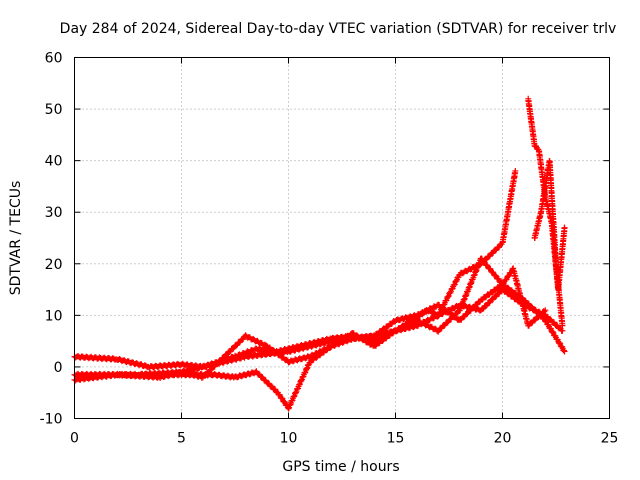 This screenshot has width=640, height=480. What do you see at coordinates (74, 439) in the screenshot?
I see `x-tick-label: 0` at bounding box center [74, 439].